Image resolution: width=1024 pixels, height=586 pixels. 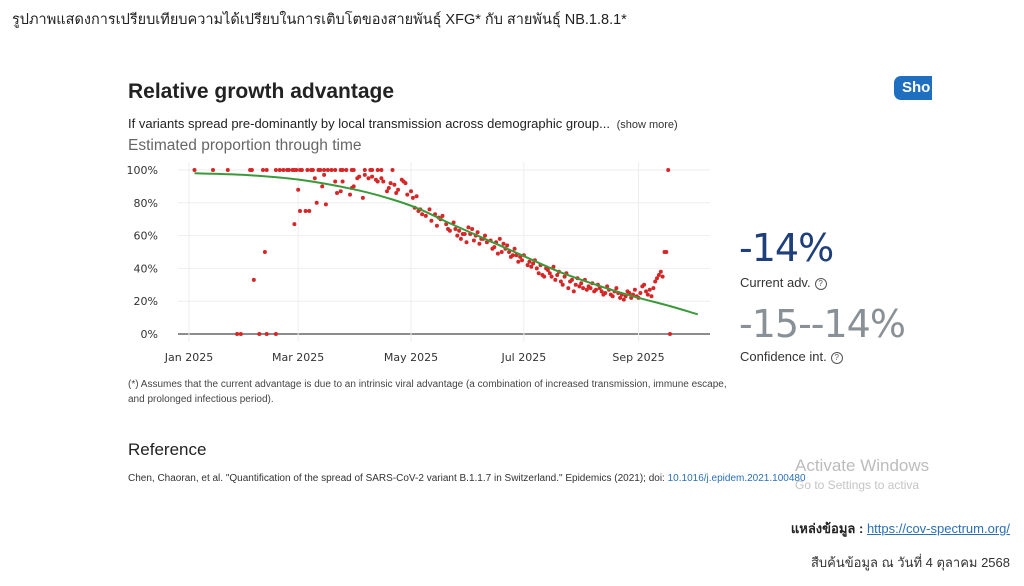 What do you see at coordinates (411, 357) in the screenshot?
I see `x-tick-label: May 2025` at bounding box center [411, 357].